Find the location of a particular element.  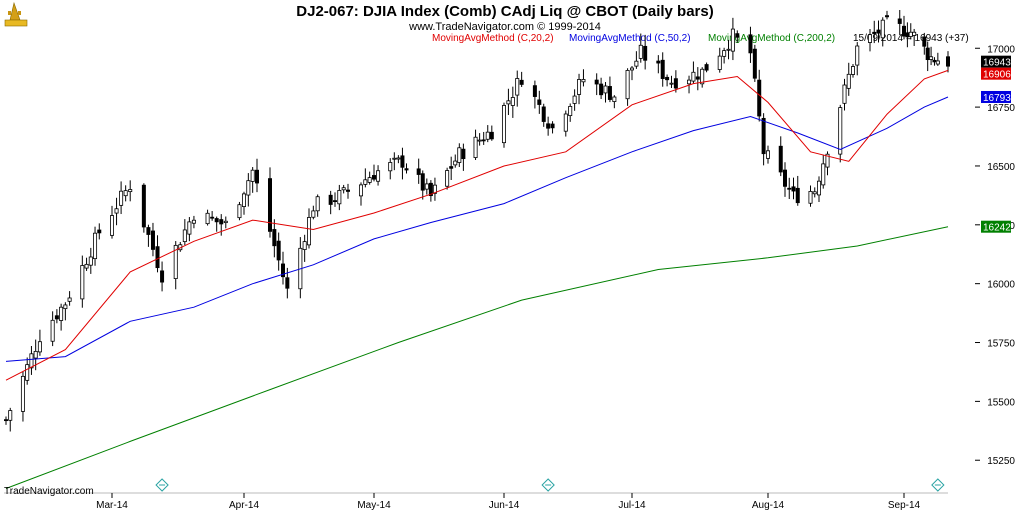

svg-text: 16242 is located at coordinates (997, 228).